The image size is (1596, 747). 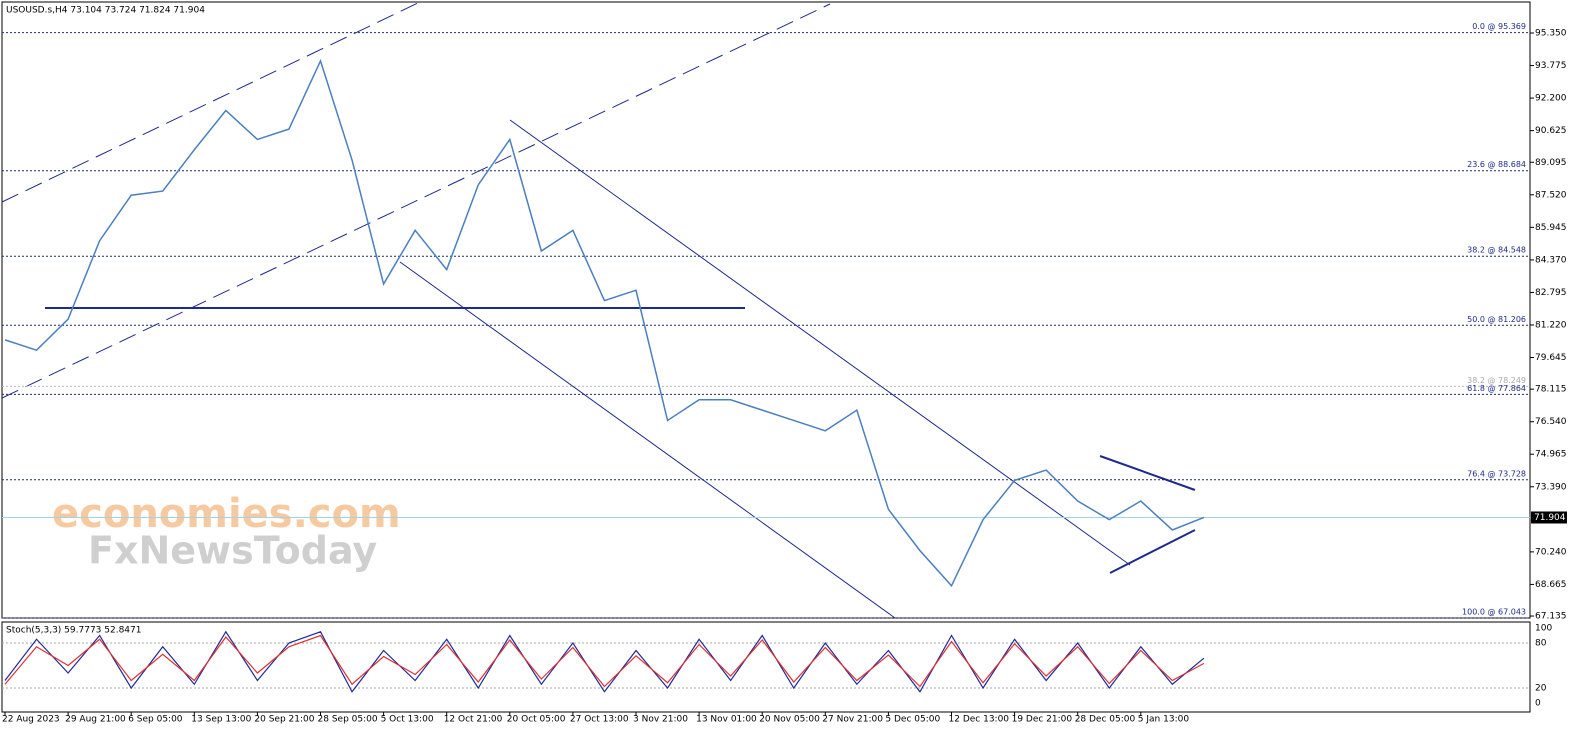 I want to click on x-tick-label: 12 Oct 21:00, so click(x=473, y=720).